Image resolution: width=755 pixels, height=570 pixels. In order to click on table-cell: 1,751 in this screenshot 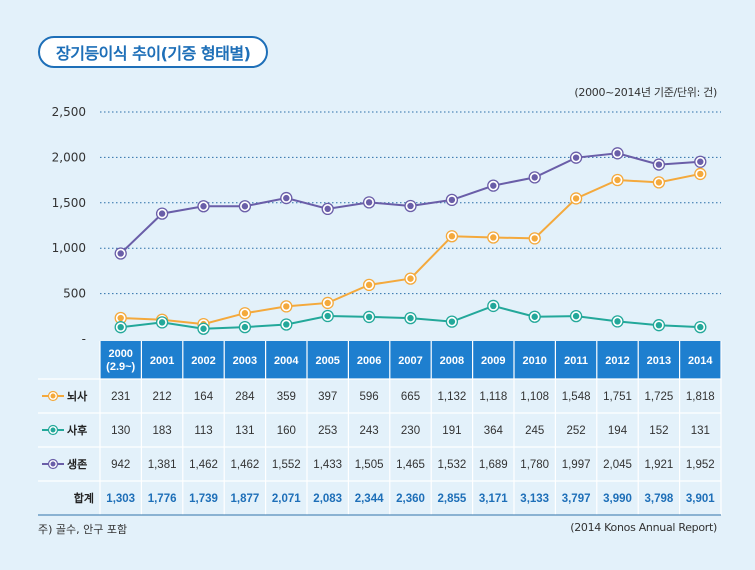, I will do `click(617, 397)`.